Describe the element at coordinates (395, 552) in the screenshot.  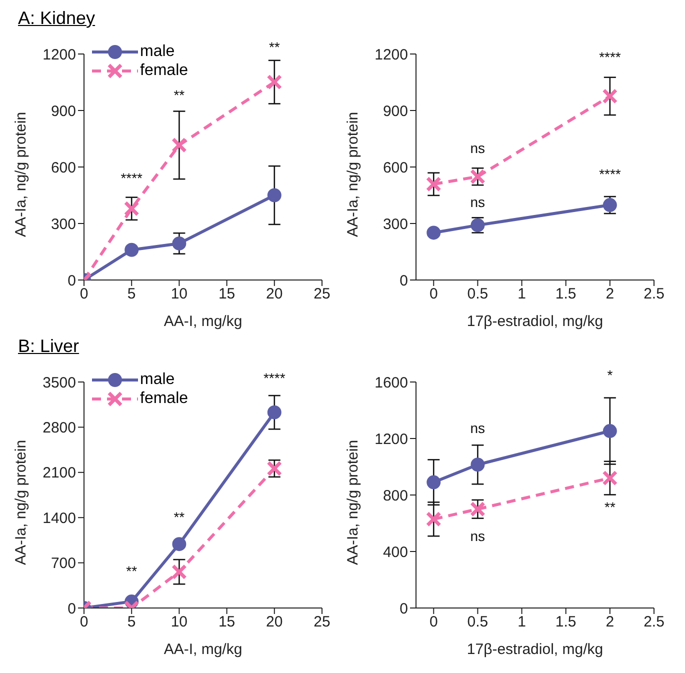
I see `y-tick-label: 400` at that location.